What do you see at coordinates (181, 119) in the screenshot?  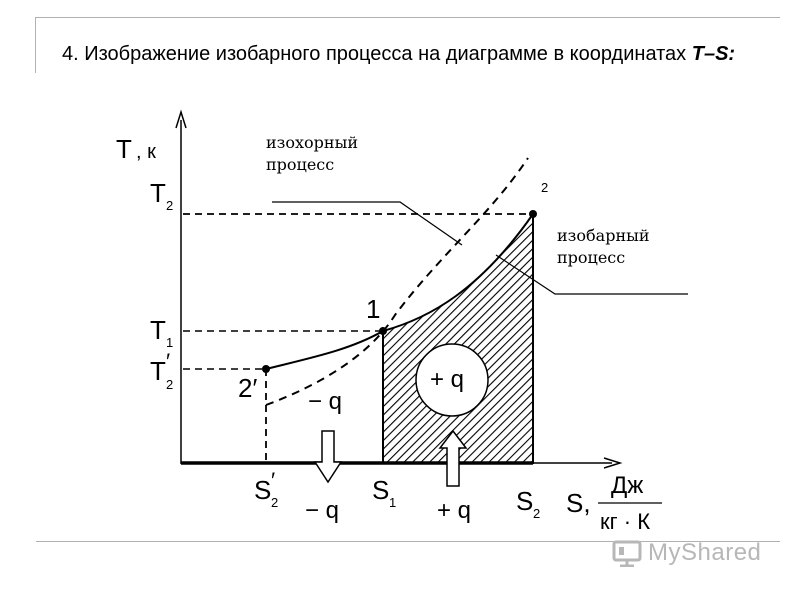 I see `y-axis-arrow` at bounding box center [181, 119].